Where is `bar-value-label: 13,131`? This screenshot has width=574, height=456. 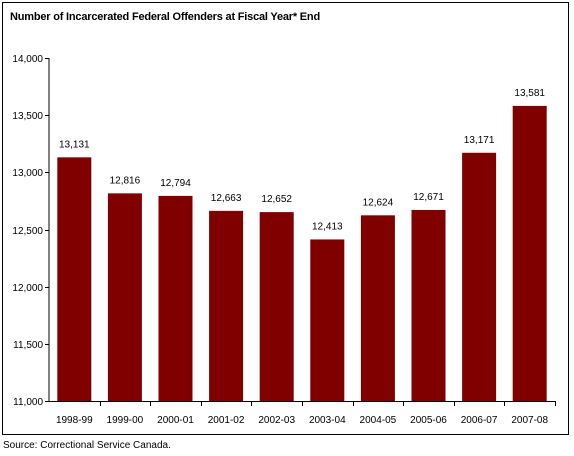 bar-value-label: 13,131 is located at coordinates (74, 144).